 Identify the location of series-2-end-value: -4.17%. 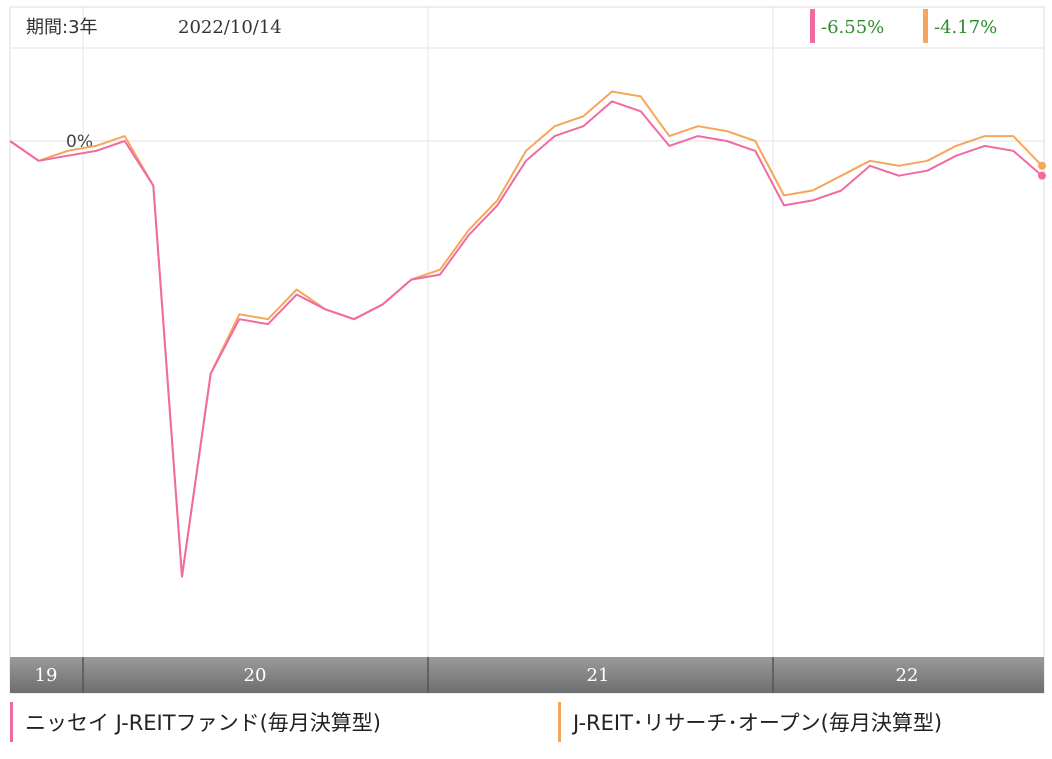
(965, 27).